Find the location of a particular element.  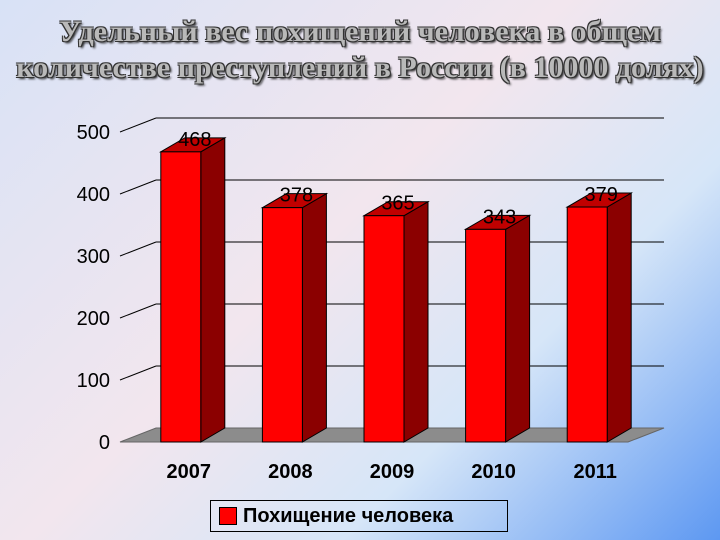

legend: Похищение человека is located at coordinates (359, 516).